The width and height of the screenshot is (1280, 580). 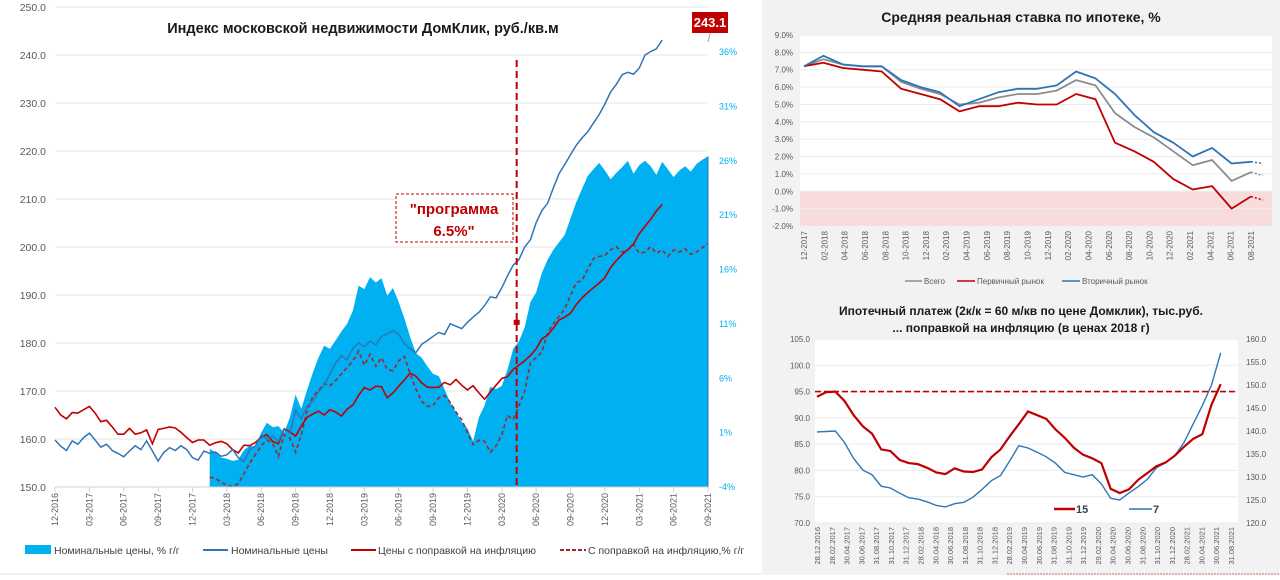 What do you see at coordinates (994, 546) in the screenshot?
I see `x-tick-label: 31.12.2018` at bounding box center [994, 546].